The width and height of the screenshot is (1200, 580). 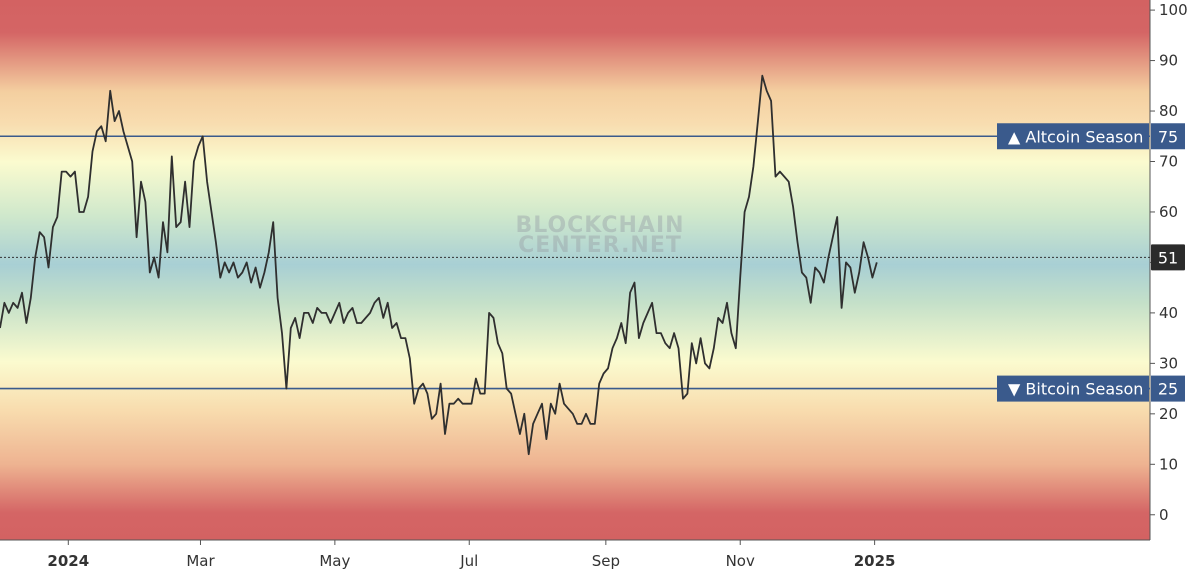 I want to click on y-tick-label-40: 40, so click(x=1168, y=313).